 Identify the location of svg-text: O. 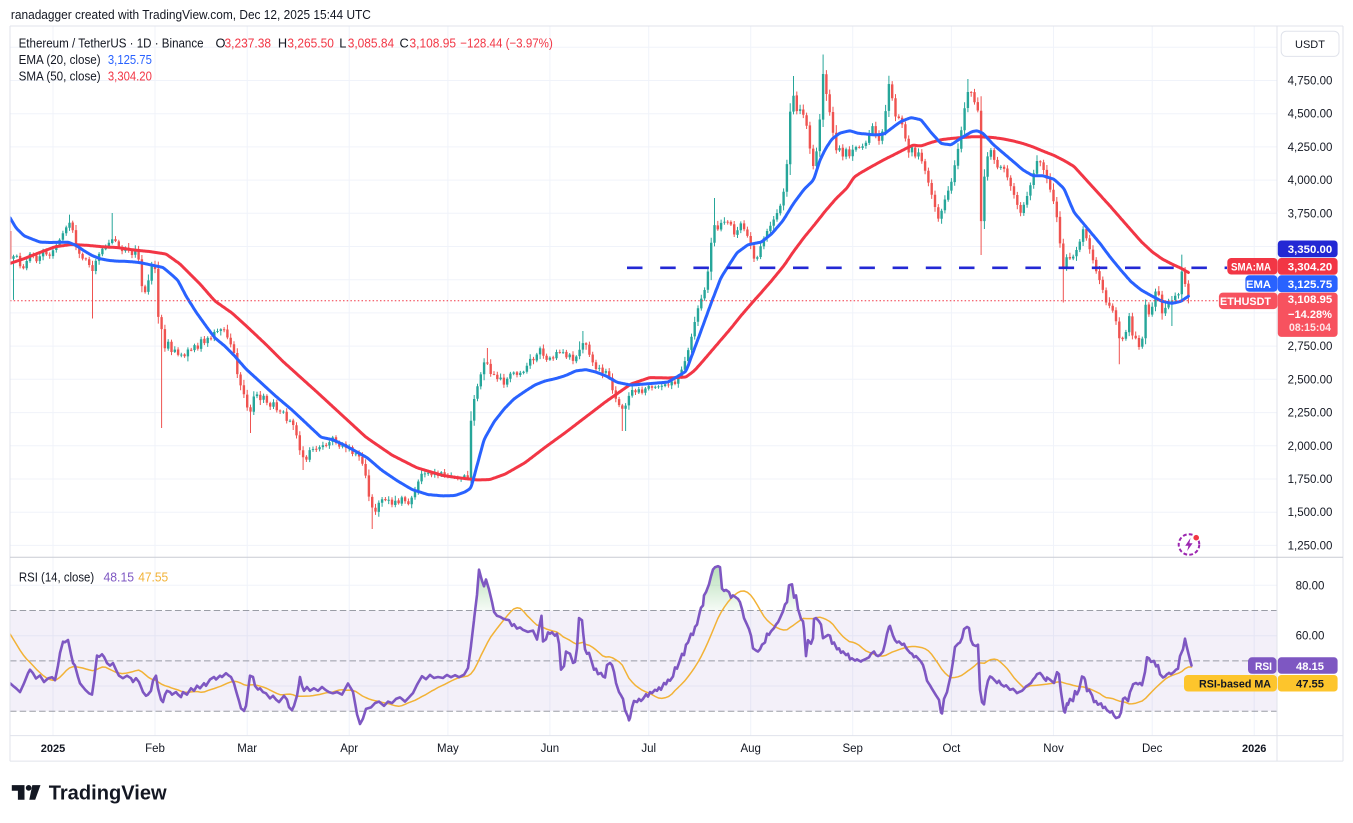
(221, 43).